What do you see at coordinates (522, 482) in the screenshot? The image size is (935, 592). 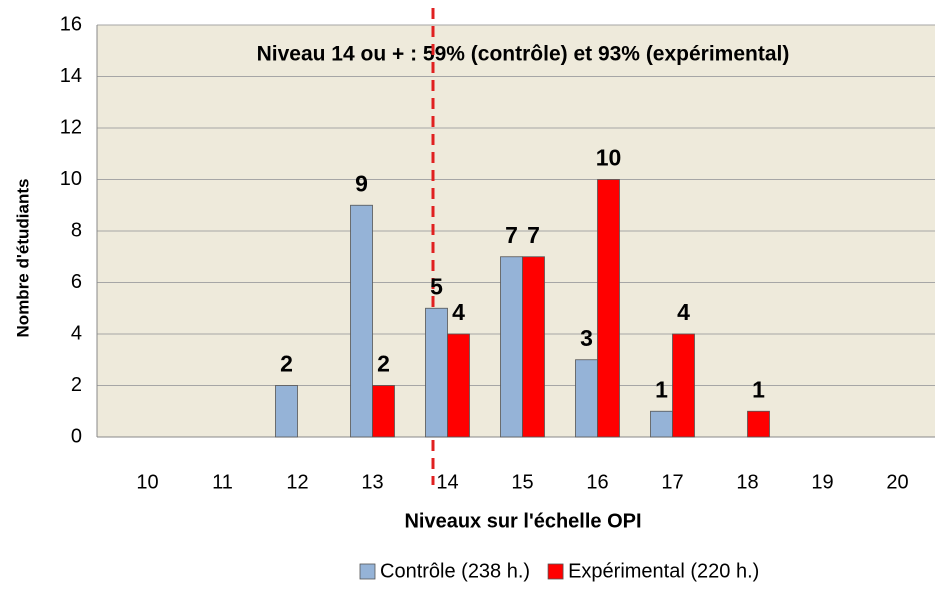 I see `x-tick-label: 15` at bounding box center [522, 482].